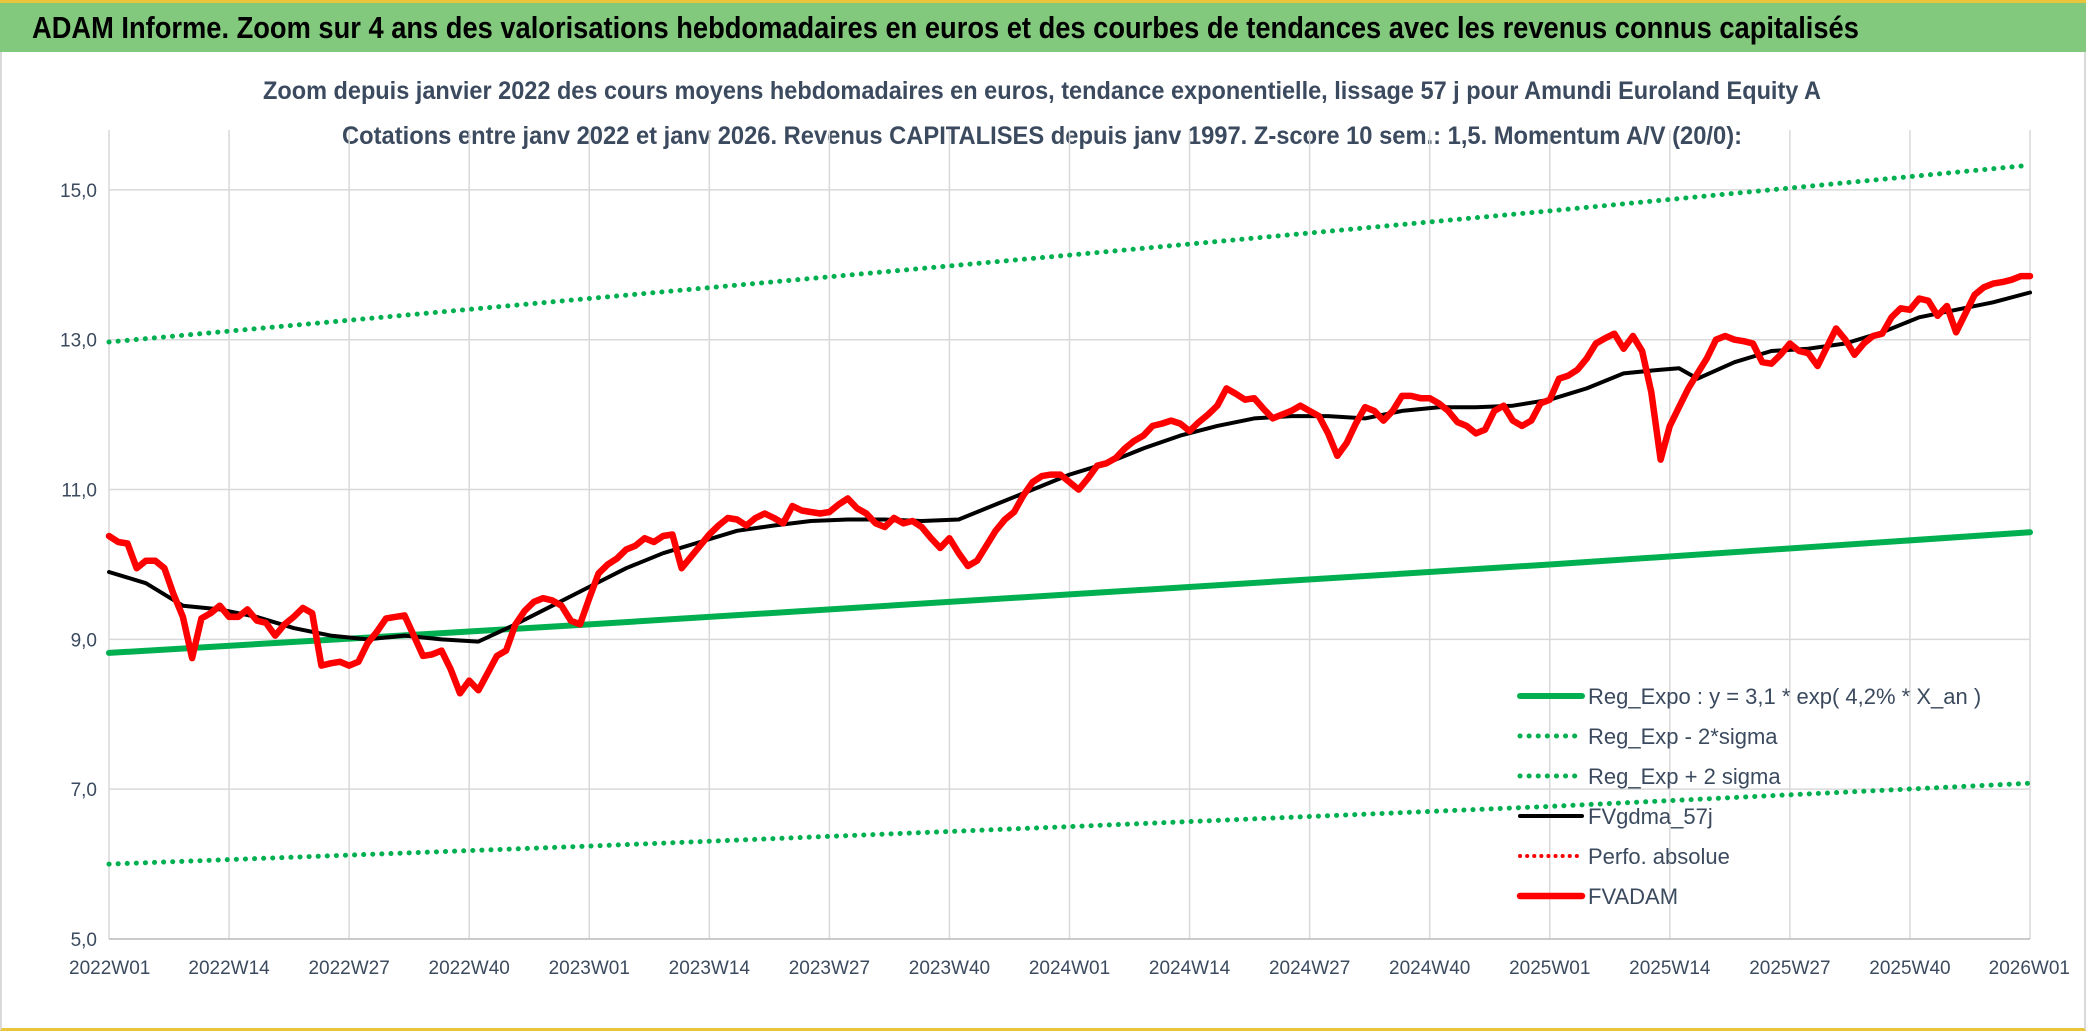 The image size is (2086, 1031). Describe the element at coordinates (229, 968) in the screenshot. I see `x-tick-label: 2022W14` at that location.